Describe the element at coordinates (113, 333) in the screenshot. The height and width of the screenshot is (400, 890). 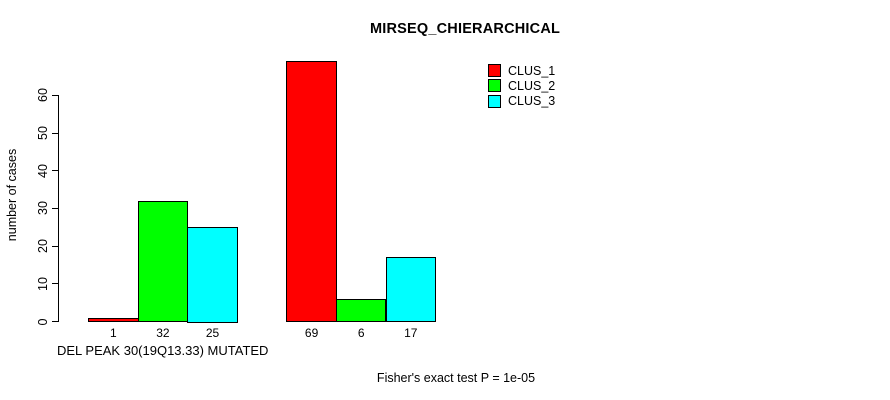
I see `bar-value-label: 1` at that location.